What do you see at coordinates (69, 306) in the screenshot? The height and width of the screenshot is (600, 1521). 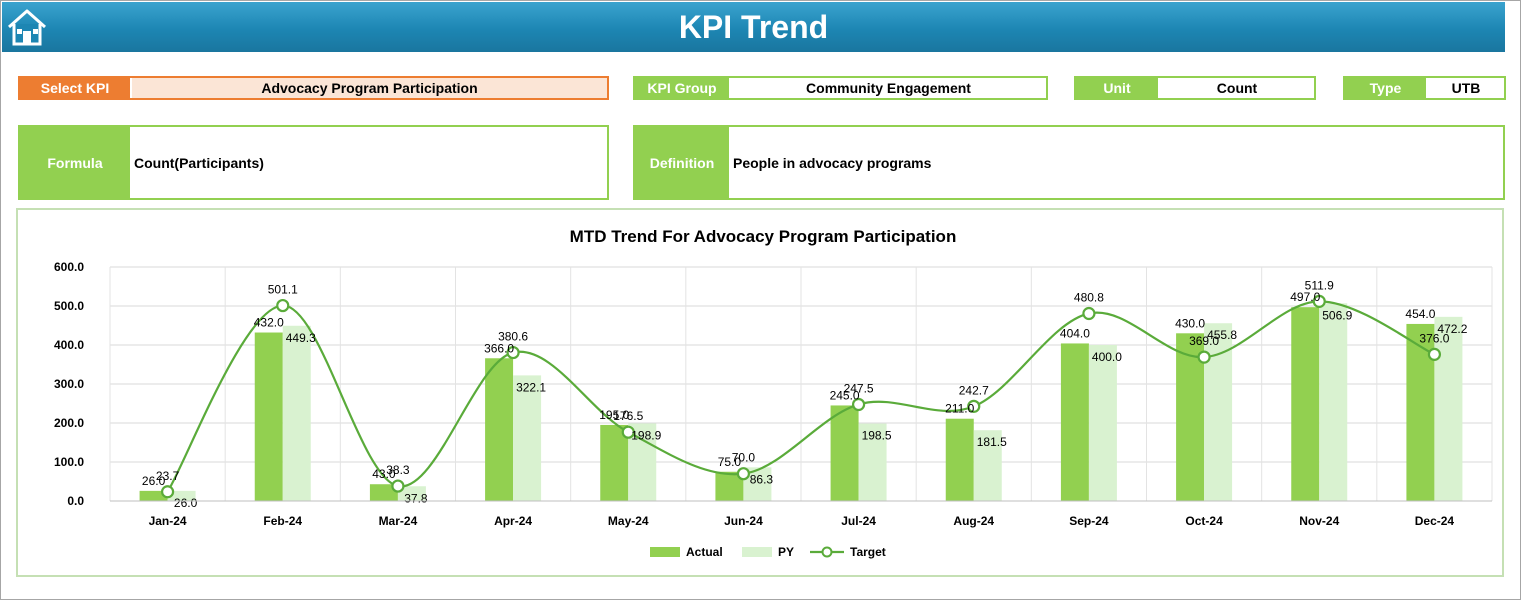 I see `y-tick-label: 500.0` at bounding box center [69, 306].